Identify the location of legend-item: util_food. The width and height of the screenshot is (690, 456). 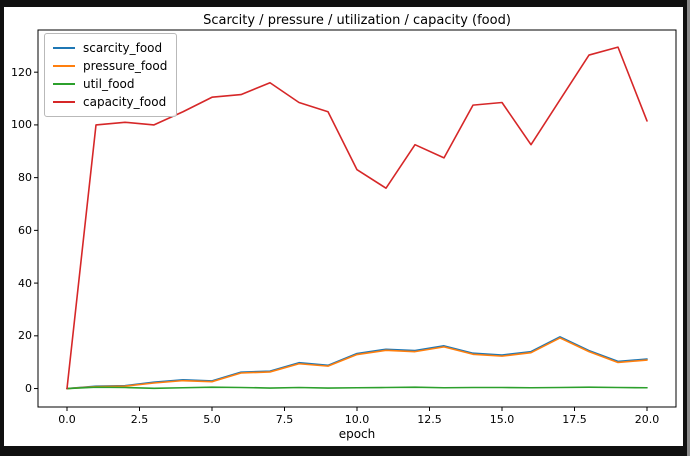
(110, 84).